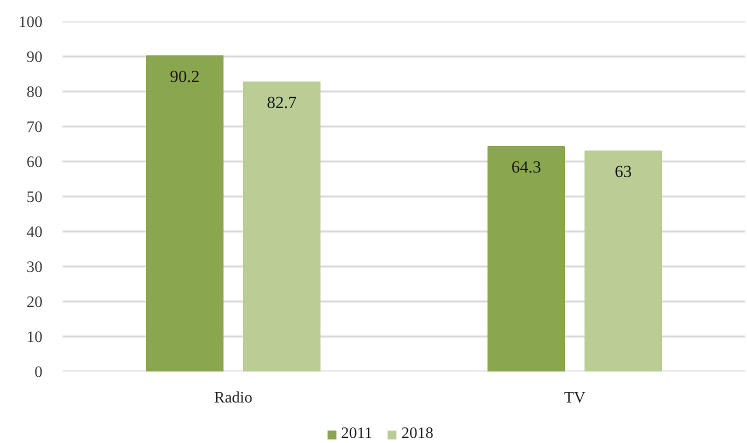 Image resolution: width=747 pixels, height=443 pixels. What do you see at coordinates (38, 372) in the screenshot?
I see `y-tick-label: 0` at bounding box center [38, 372].